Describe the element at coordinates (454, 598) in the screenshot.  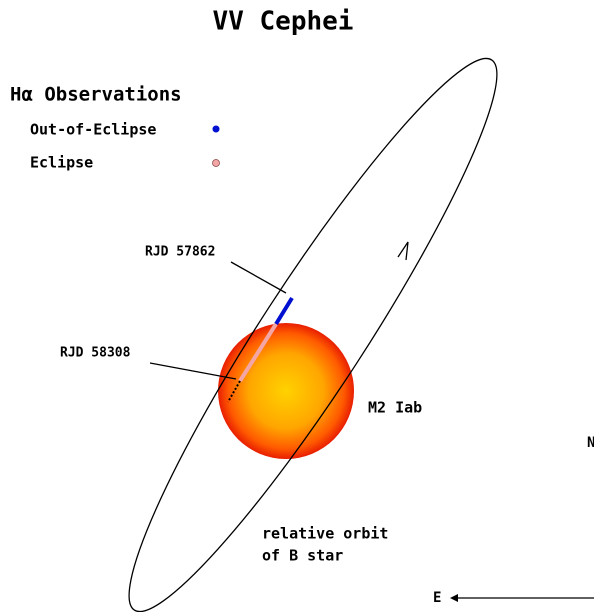
I see `compass-arrowhead` at that location.